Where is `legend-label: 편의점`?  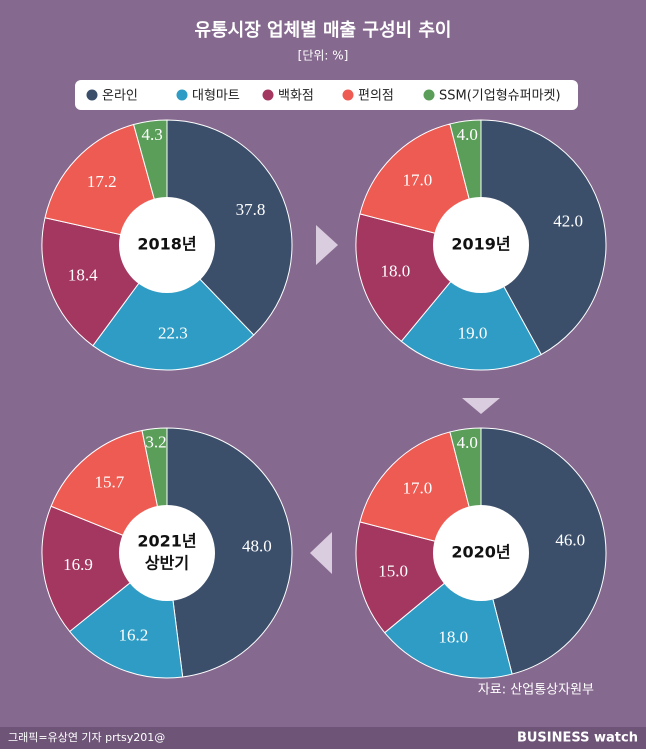 legend-label: 편의점 is located at coordinates (376, 96).